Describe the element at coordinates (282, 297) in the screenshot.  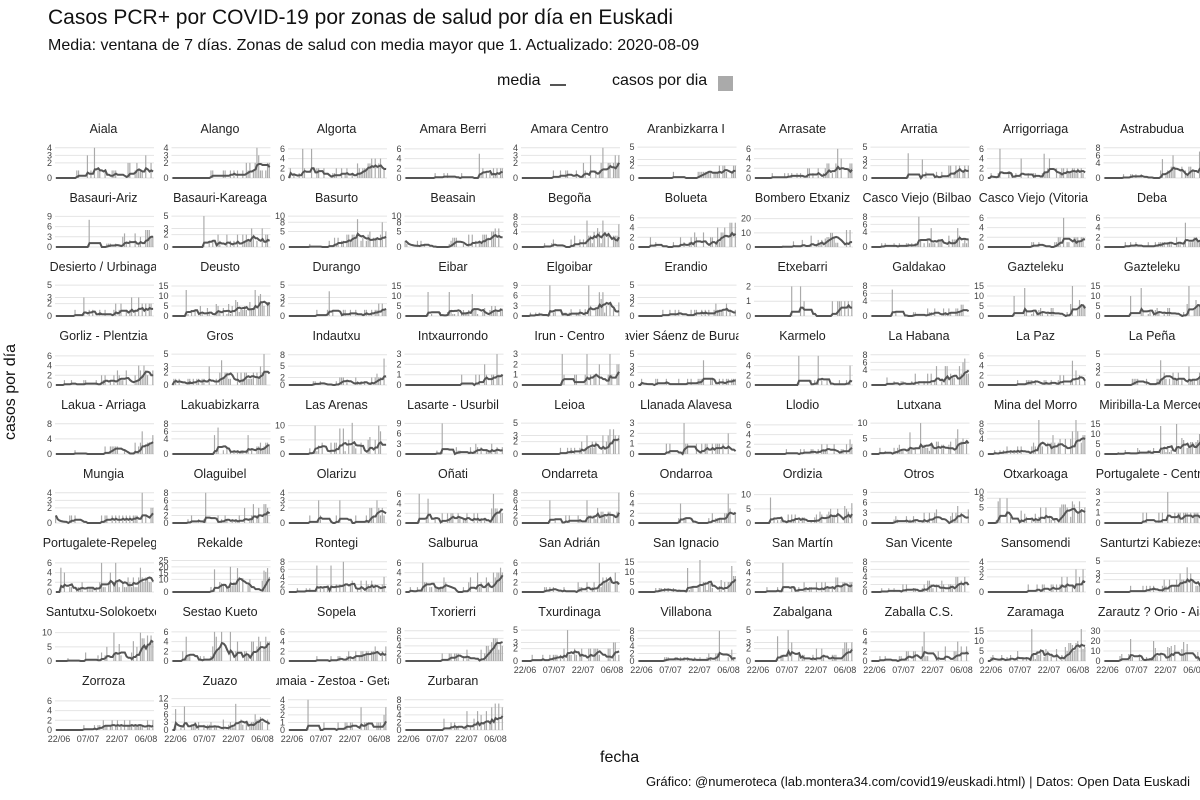
I see `y-tick-label: 3` at that location.